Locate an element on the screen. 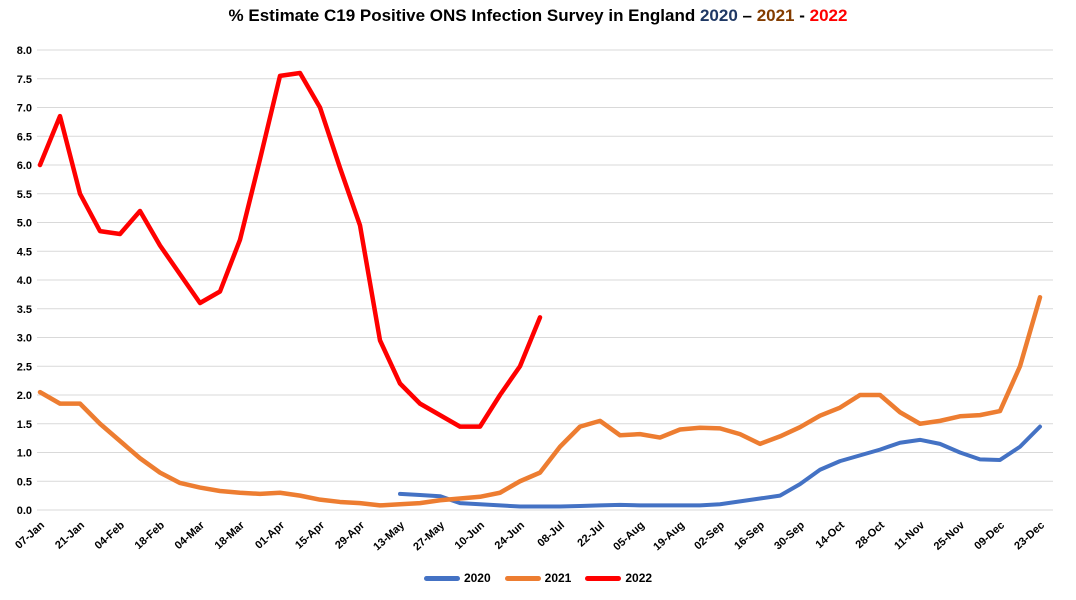 The image size is (1076, 600). y-axis-tick-label: 1.0 is located at coordinates (24, 454).